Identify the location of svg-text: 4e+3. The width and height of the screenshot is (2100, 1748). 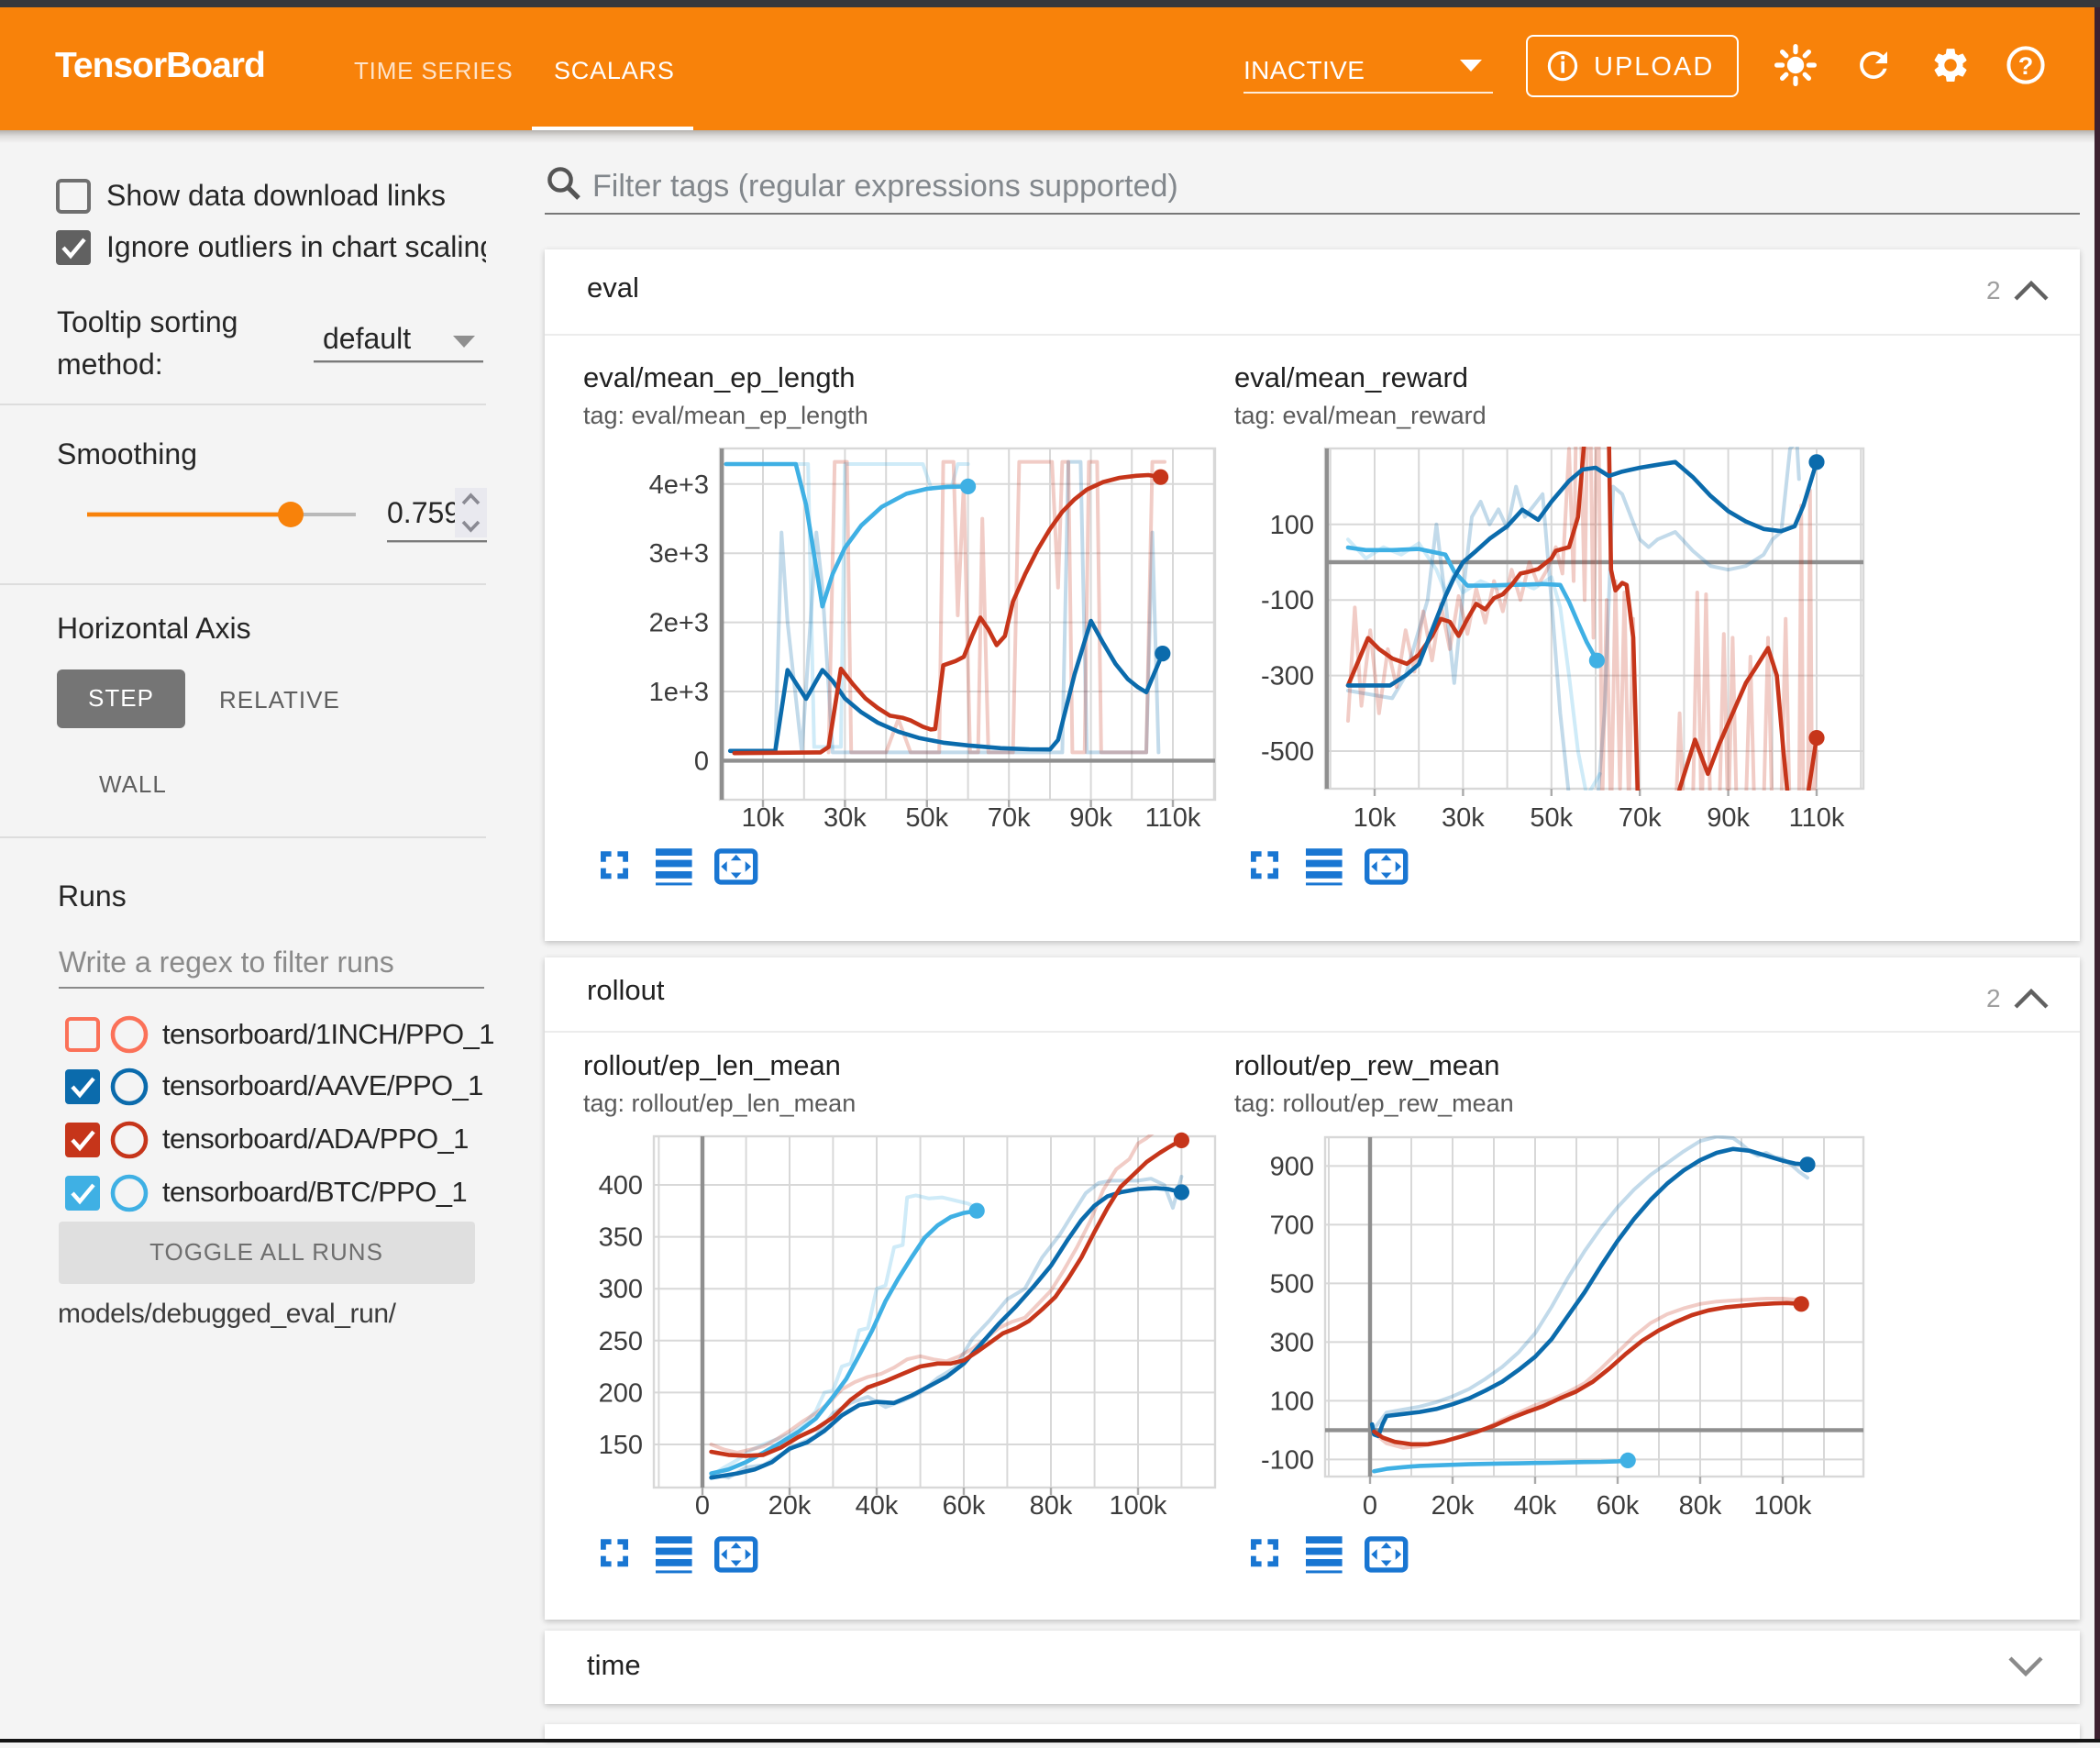
(679, 485).